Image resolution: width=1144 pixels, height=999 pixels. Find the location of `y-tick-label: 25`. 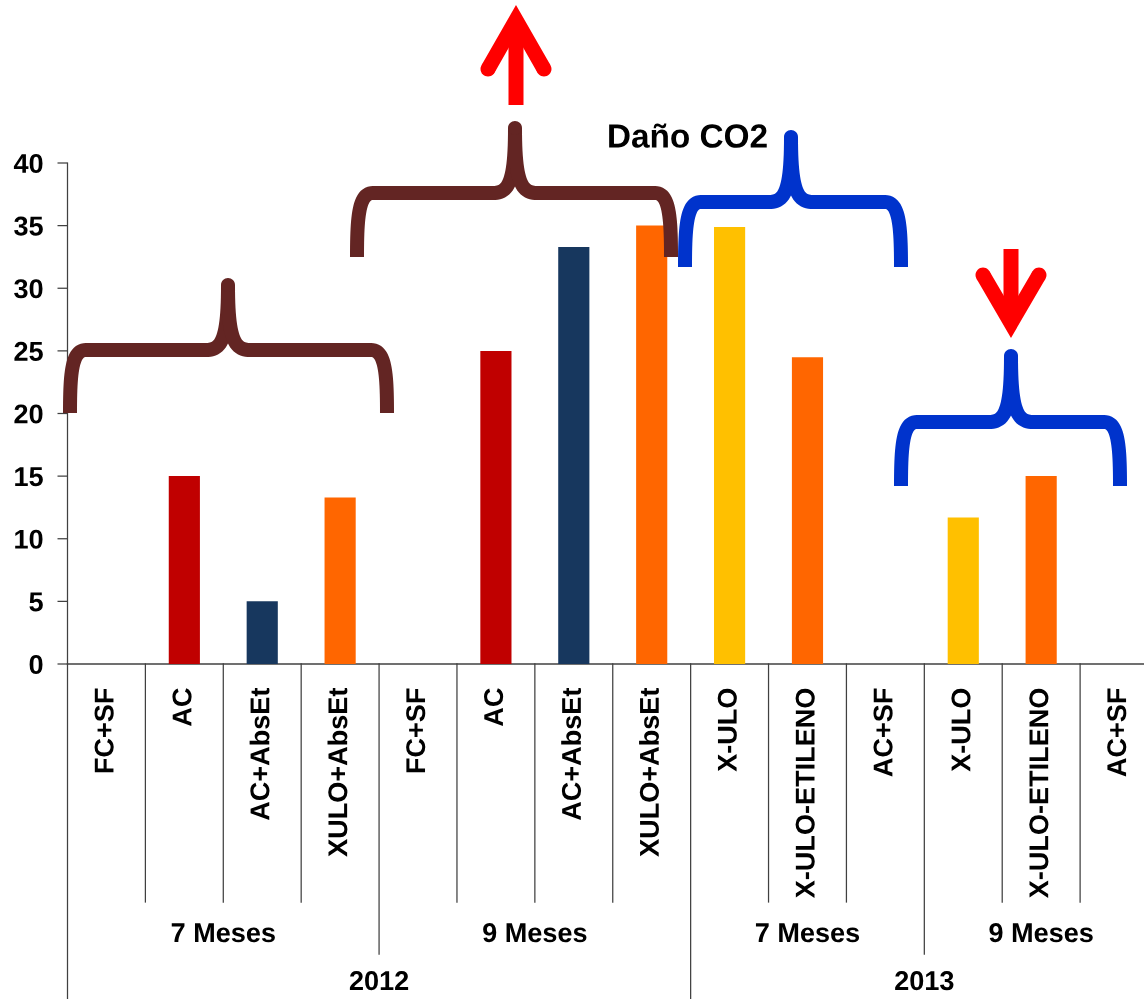

y-tick-label: 25 is located at coordinates (28, 351).